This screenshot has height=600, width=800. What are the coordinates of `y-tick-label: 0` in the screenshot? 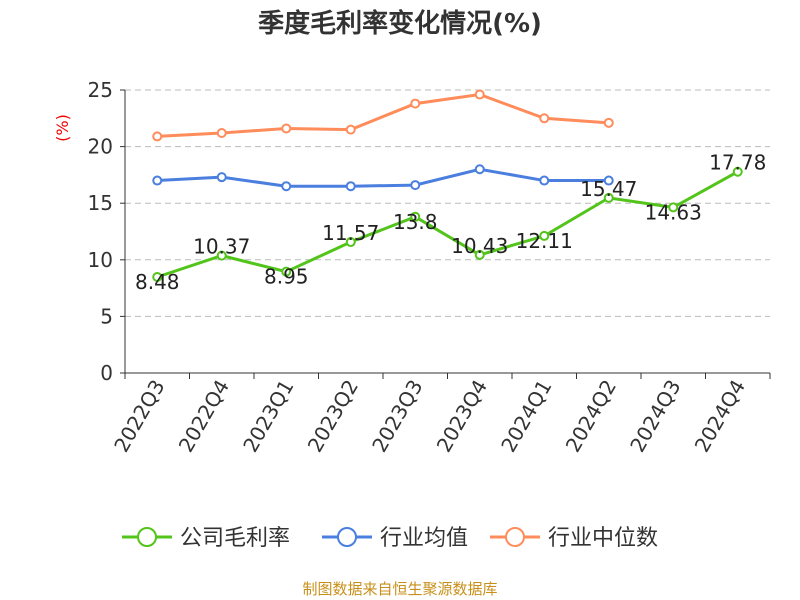 It's located at (106, 373).